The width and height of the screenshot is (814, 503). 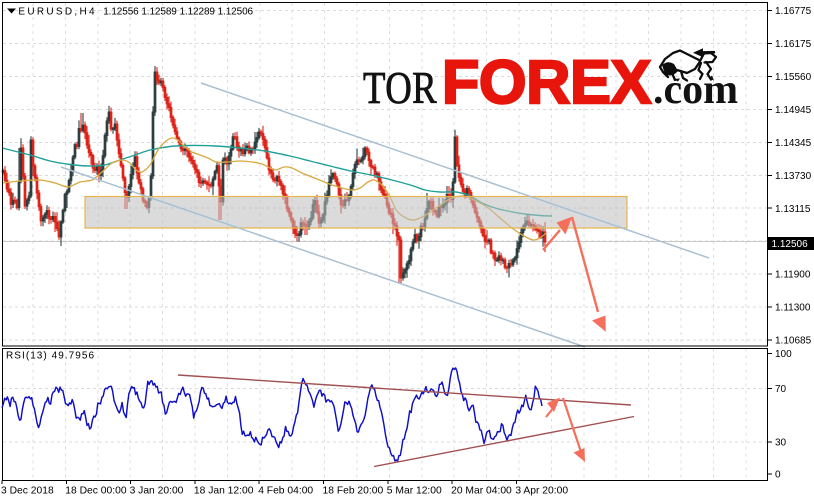 I want to click on svg-text: 1.13730, so click(x=793, y=176).